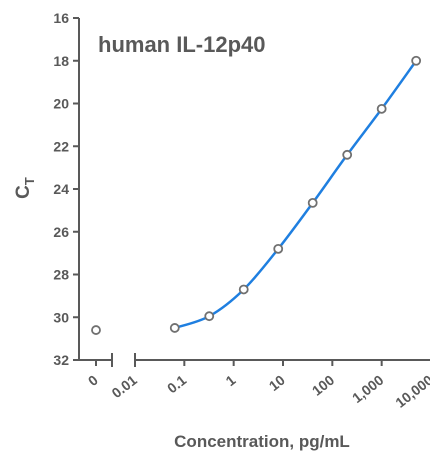 The height and width of the screenshot is (454, 430). What do you see at coordinates (93, 381) in the screenshot?
I see `x-tick-label: 0` at bounding box center [93, 381].